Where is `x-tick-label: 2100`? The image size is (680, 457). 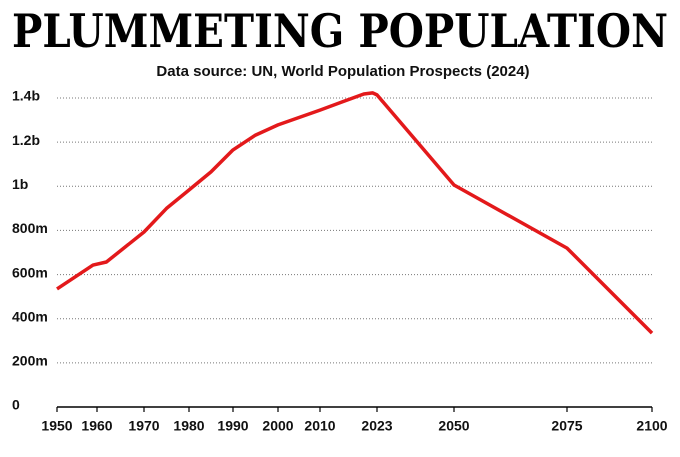 x-tick-label: 2100 is located at coordinates (651, 426).